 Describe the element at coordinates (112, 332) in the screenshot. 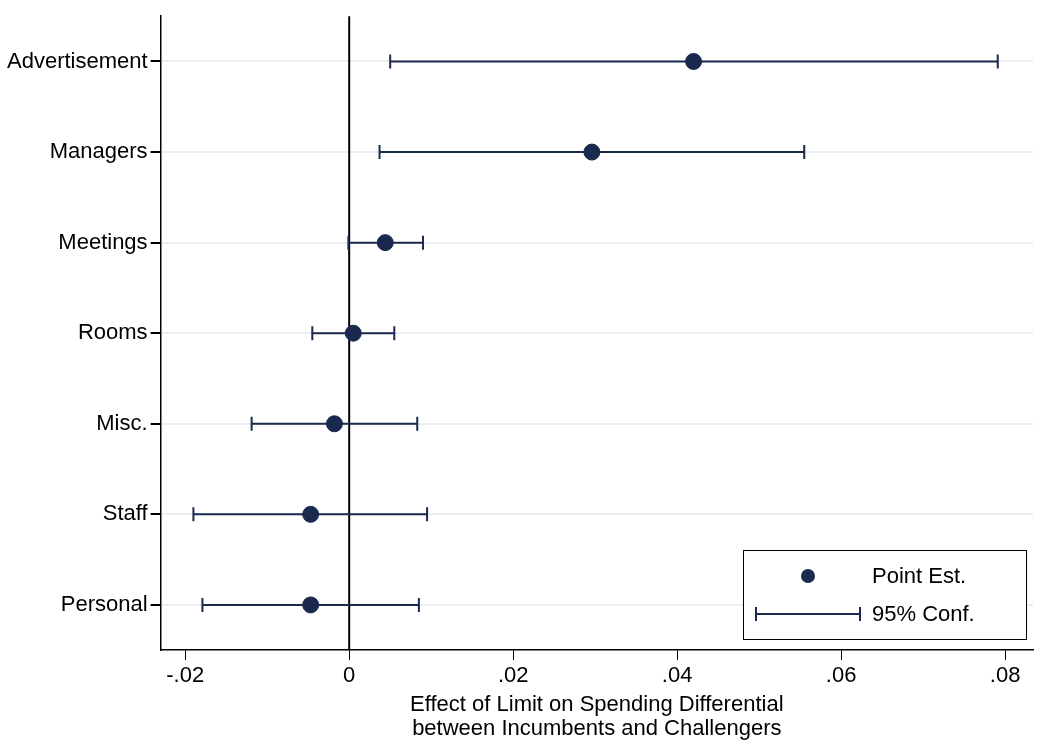

I see `y-tick-label: Rooms` at that location.